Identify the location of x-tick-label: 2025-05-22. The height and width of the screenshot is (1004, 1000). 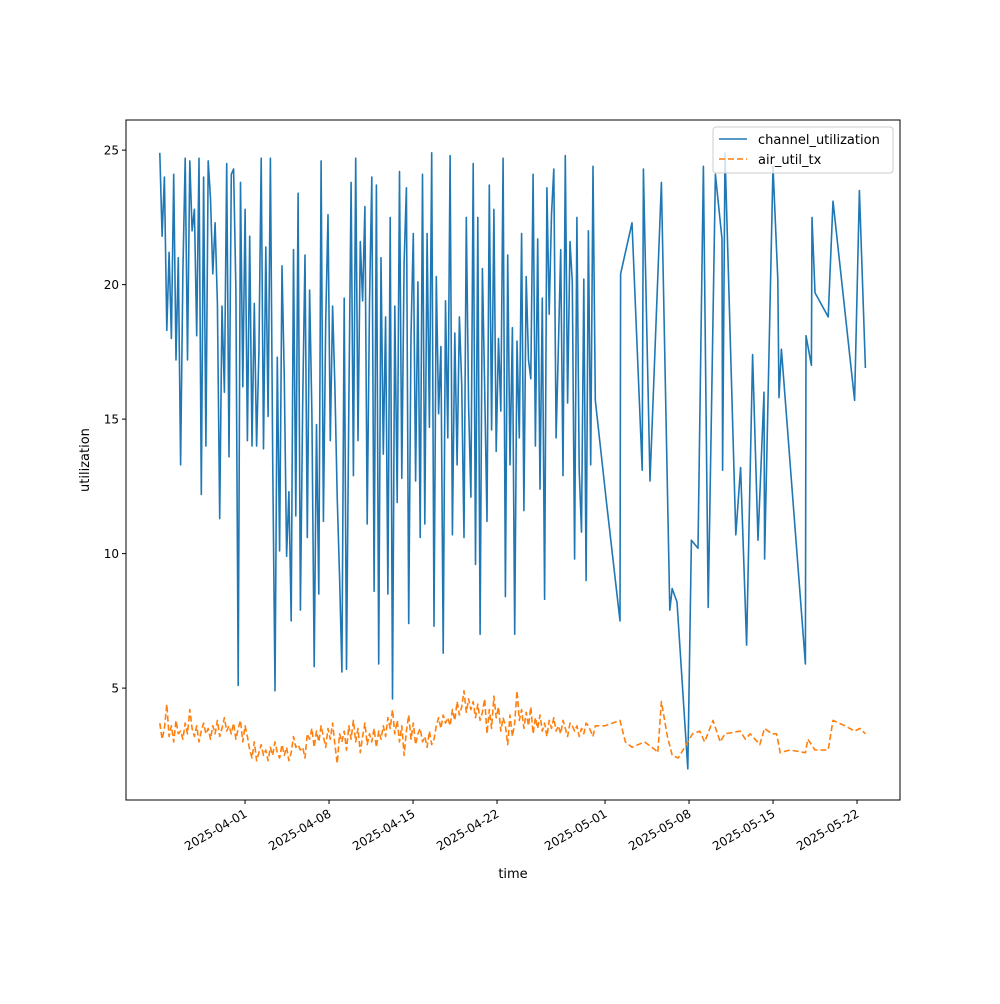
(827, 829).